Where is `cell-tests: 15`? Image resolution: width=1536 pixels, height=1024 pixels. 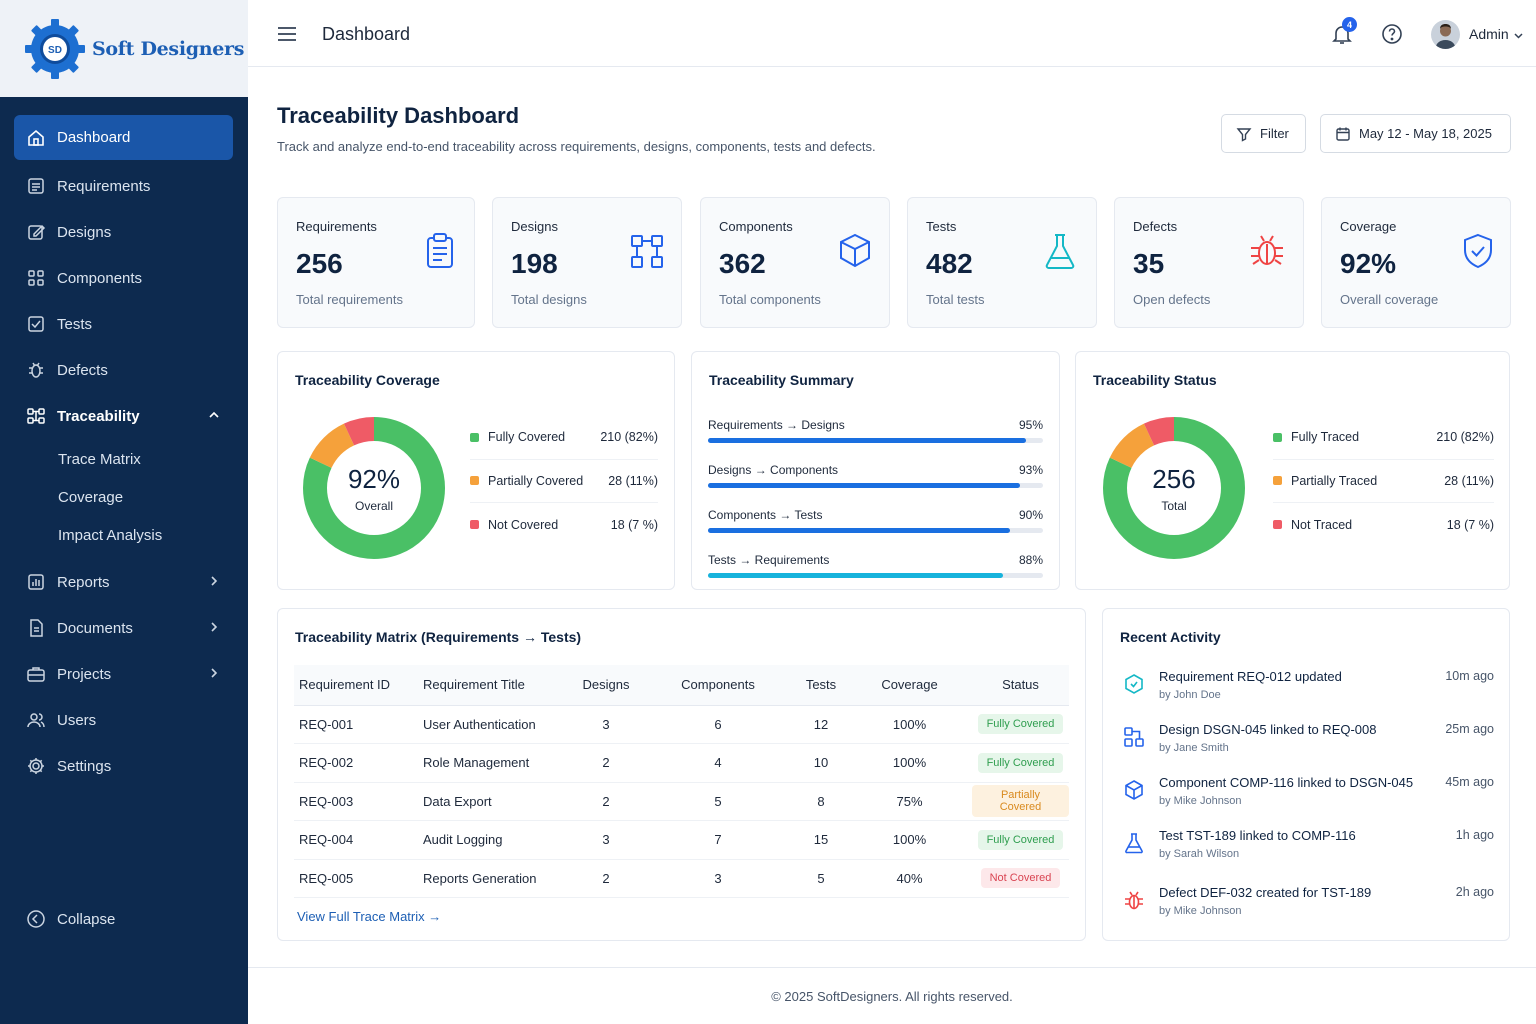
cell-tests: 15 is located at coordinates (821, 840).